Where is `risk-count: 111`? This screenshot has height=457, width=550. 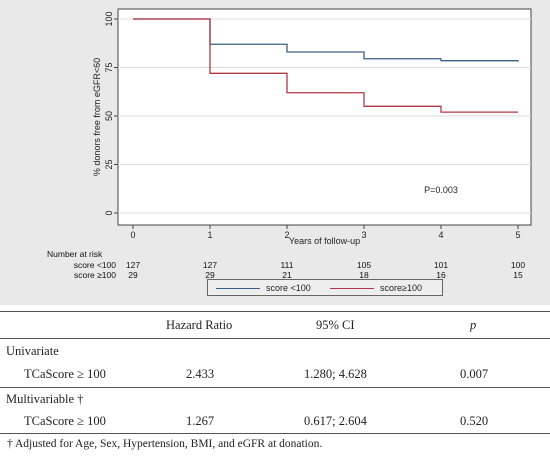
risk-count: 111 is located at coordinates (287, 265).